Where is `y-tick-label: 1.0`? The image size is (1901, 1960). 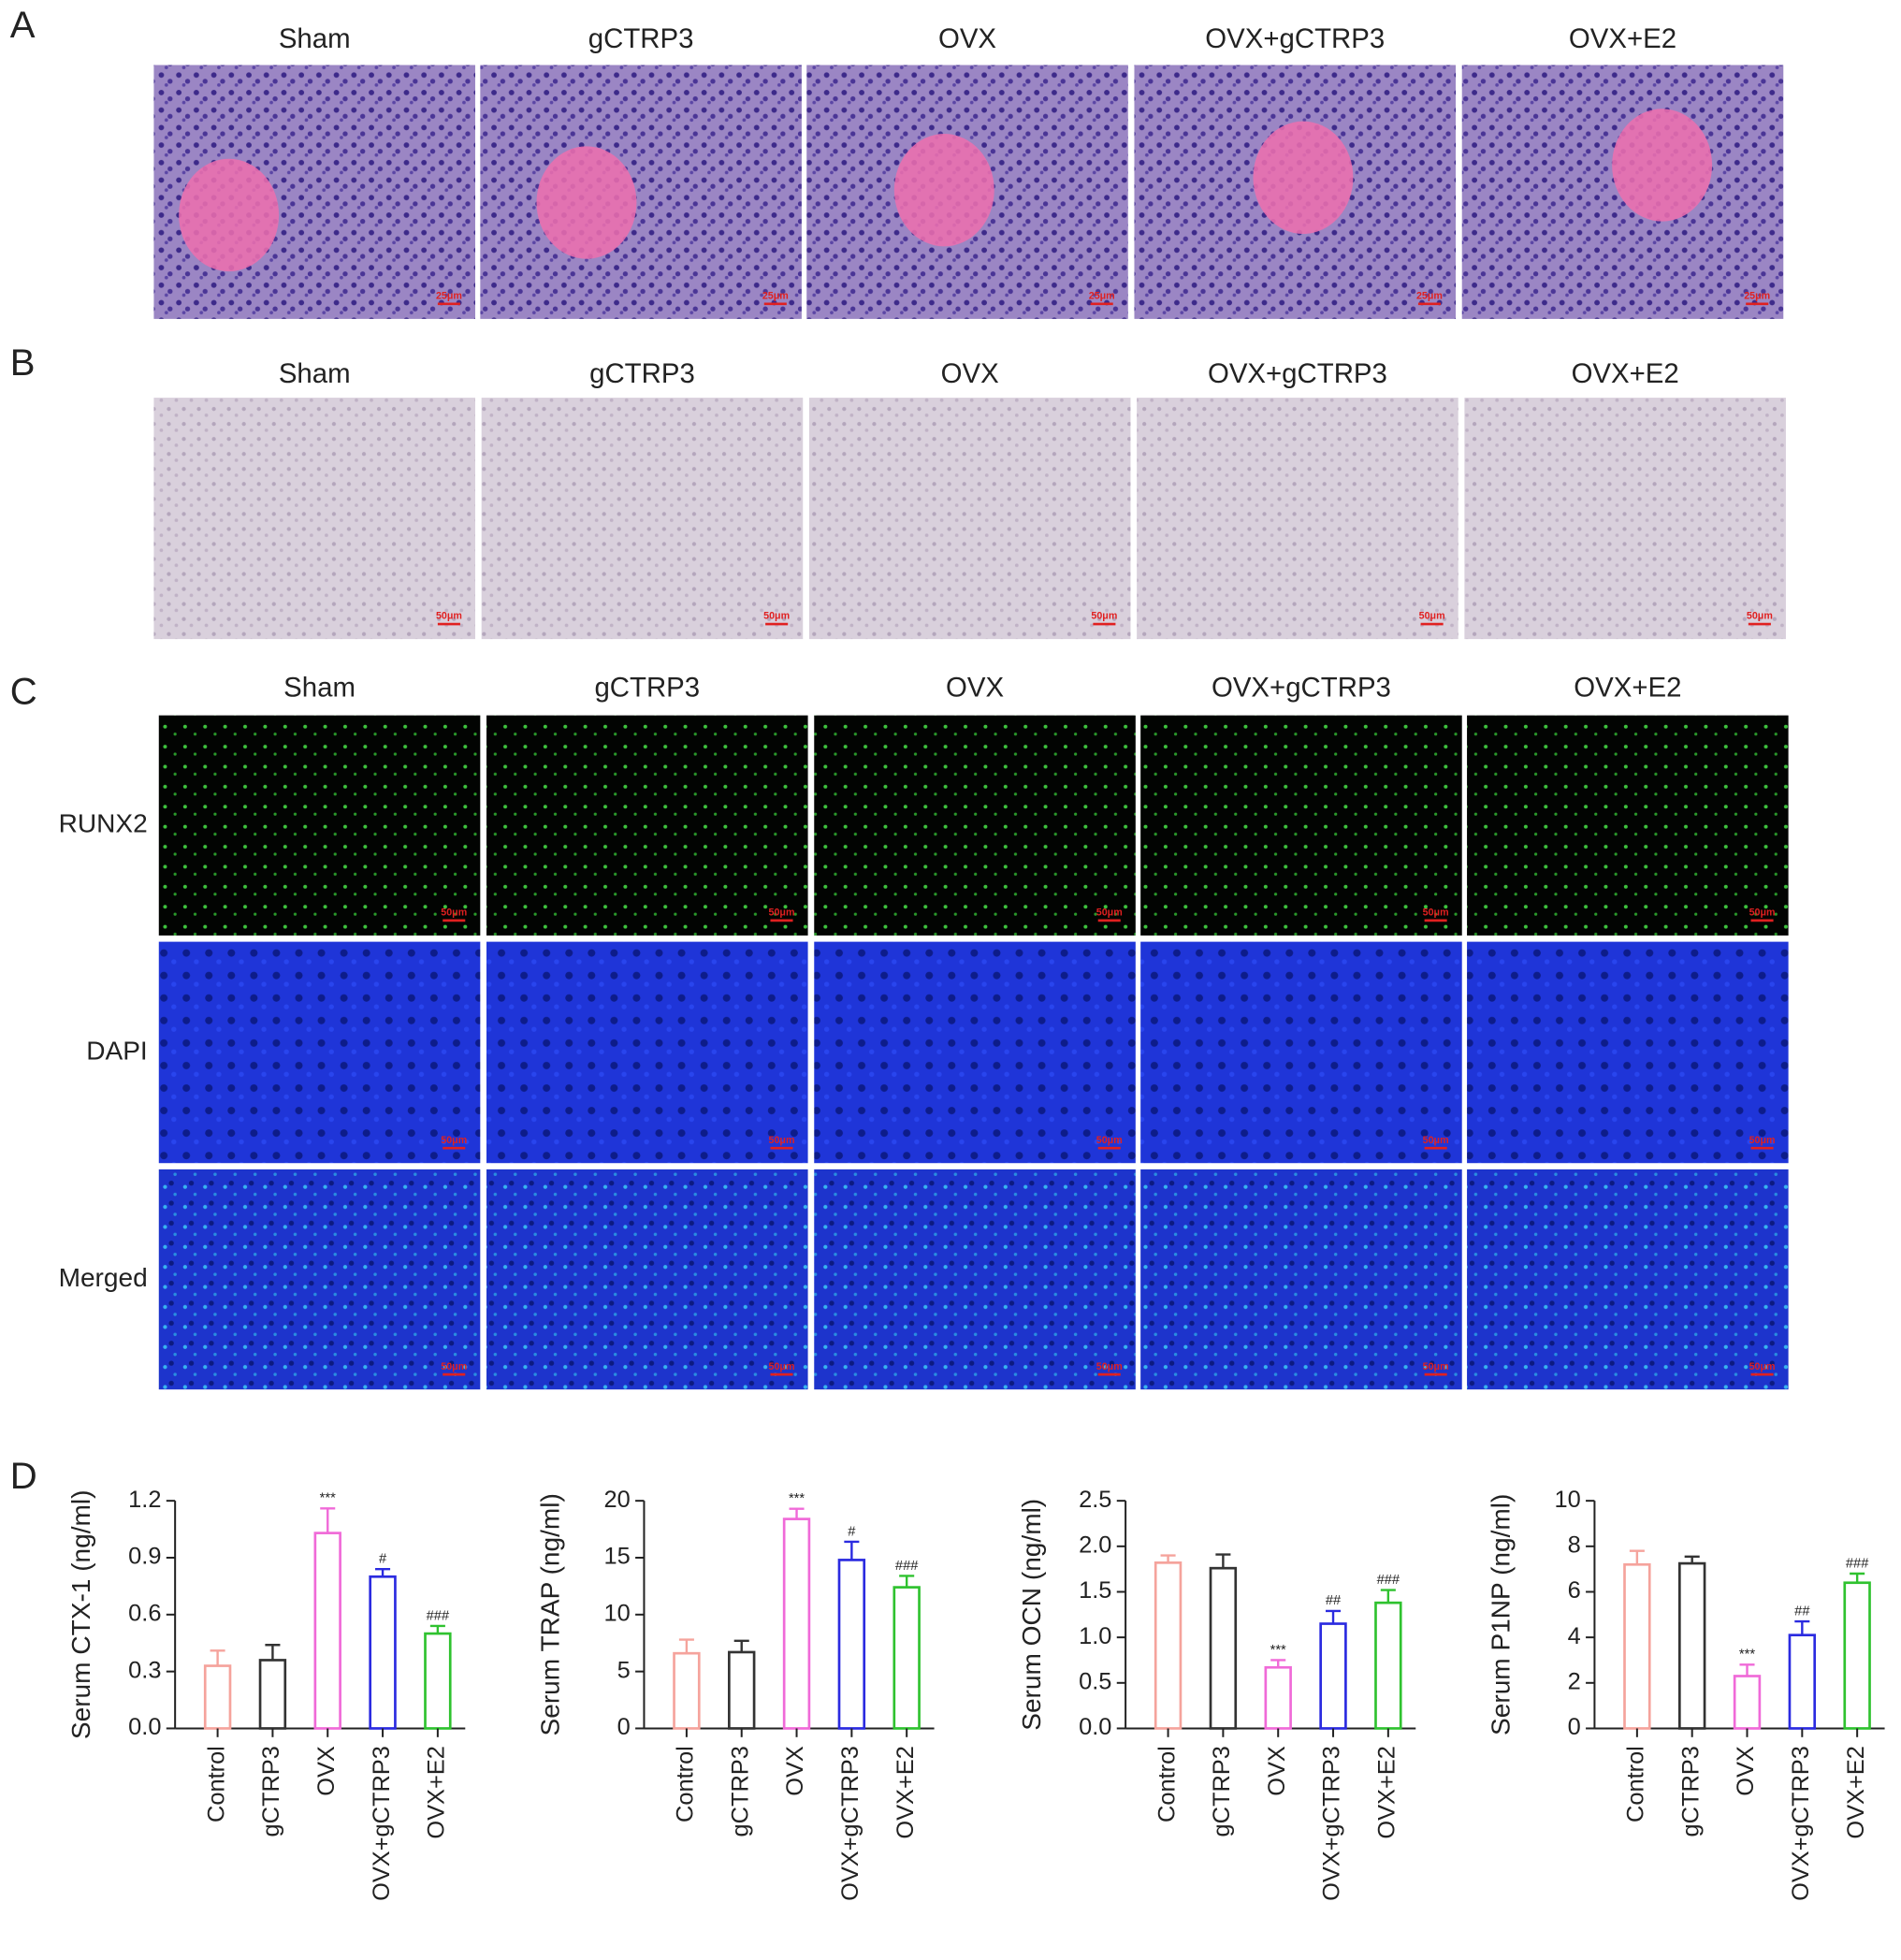
y-tick-label: 1.0 is located at coordinates (1095, 1636).